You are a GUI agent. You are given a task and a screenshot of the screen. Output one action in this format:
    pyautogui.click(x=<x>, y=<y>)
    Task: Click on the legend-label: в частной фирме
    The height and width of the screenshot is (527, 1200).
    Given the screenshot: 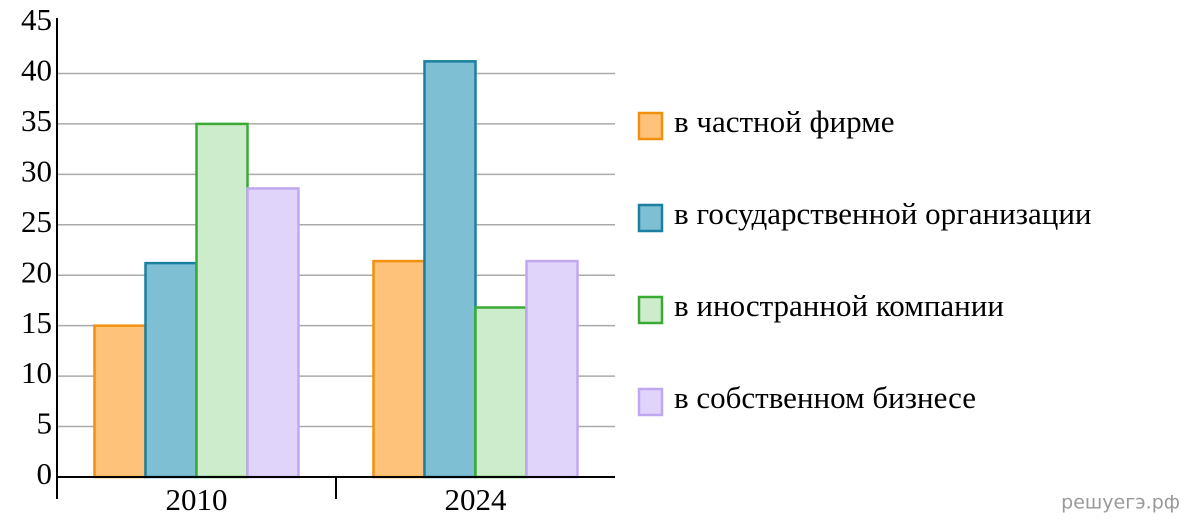 What is the action you would take?
    pyautogui.click(x=784, y=121)
    